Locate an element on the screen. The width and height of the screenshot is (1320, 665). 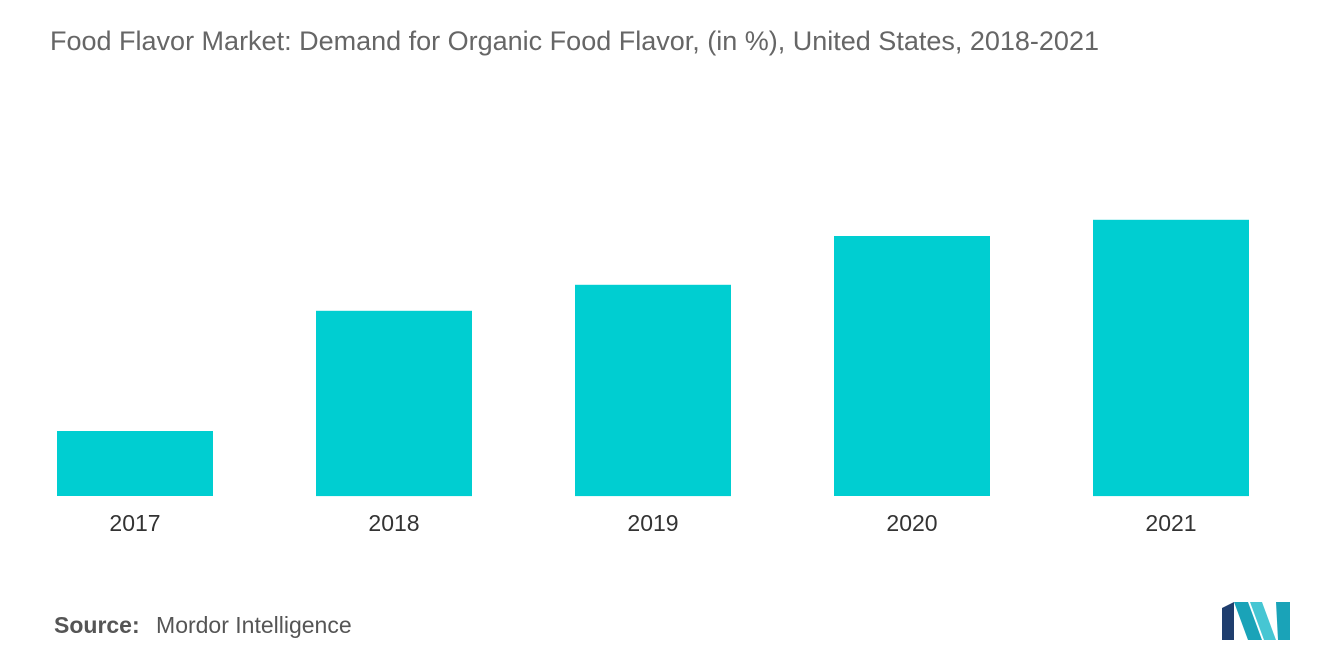
x-tick-label-2018: 2018 is located at coordinates (393, 523).